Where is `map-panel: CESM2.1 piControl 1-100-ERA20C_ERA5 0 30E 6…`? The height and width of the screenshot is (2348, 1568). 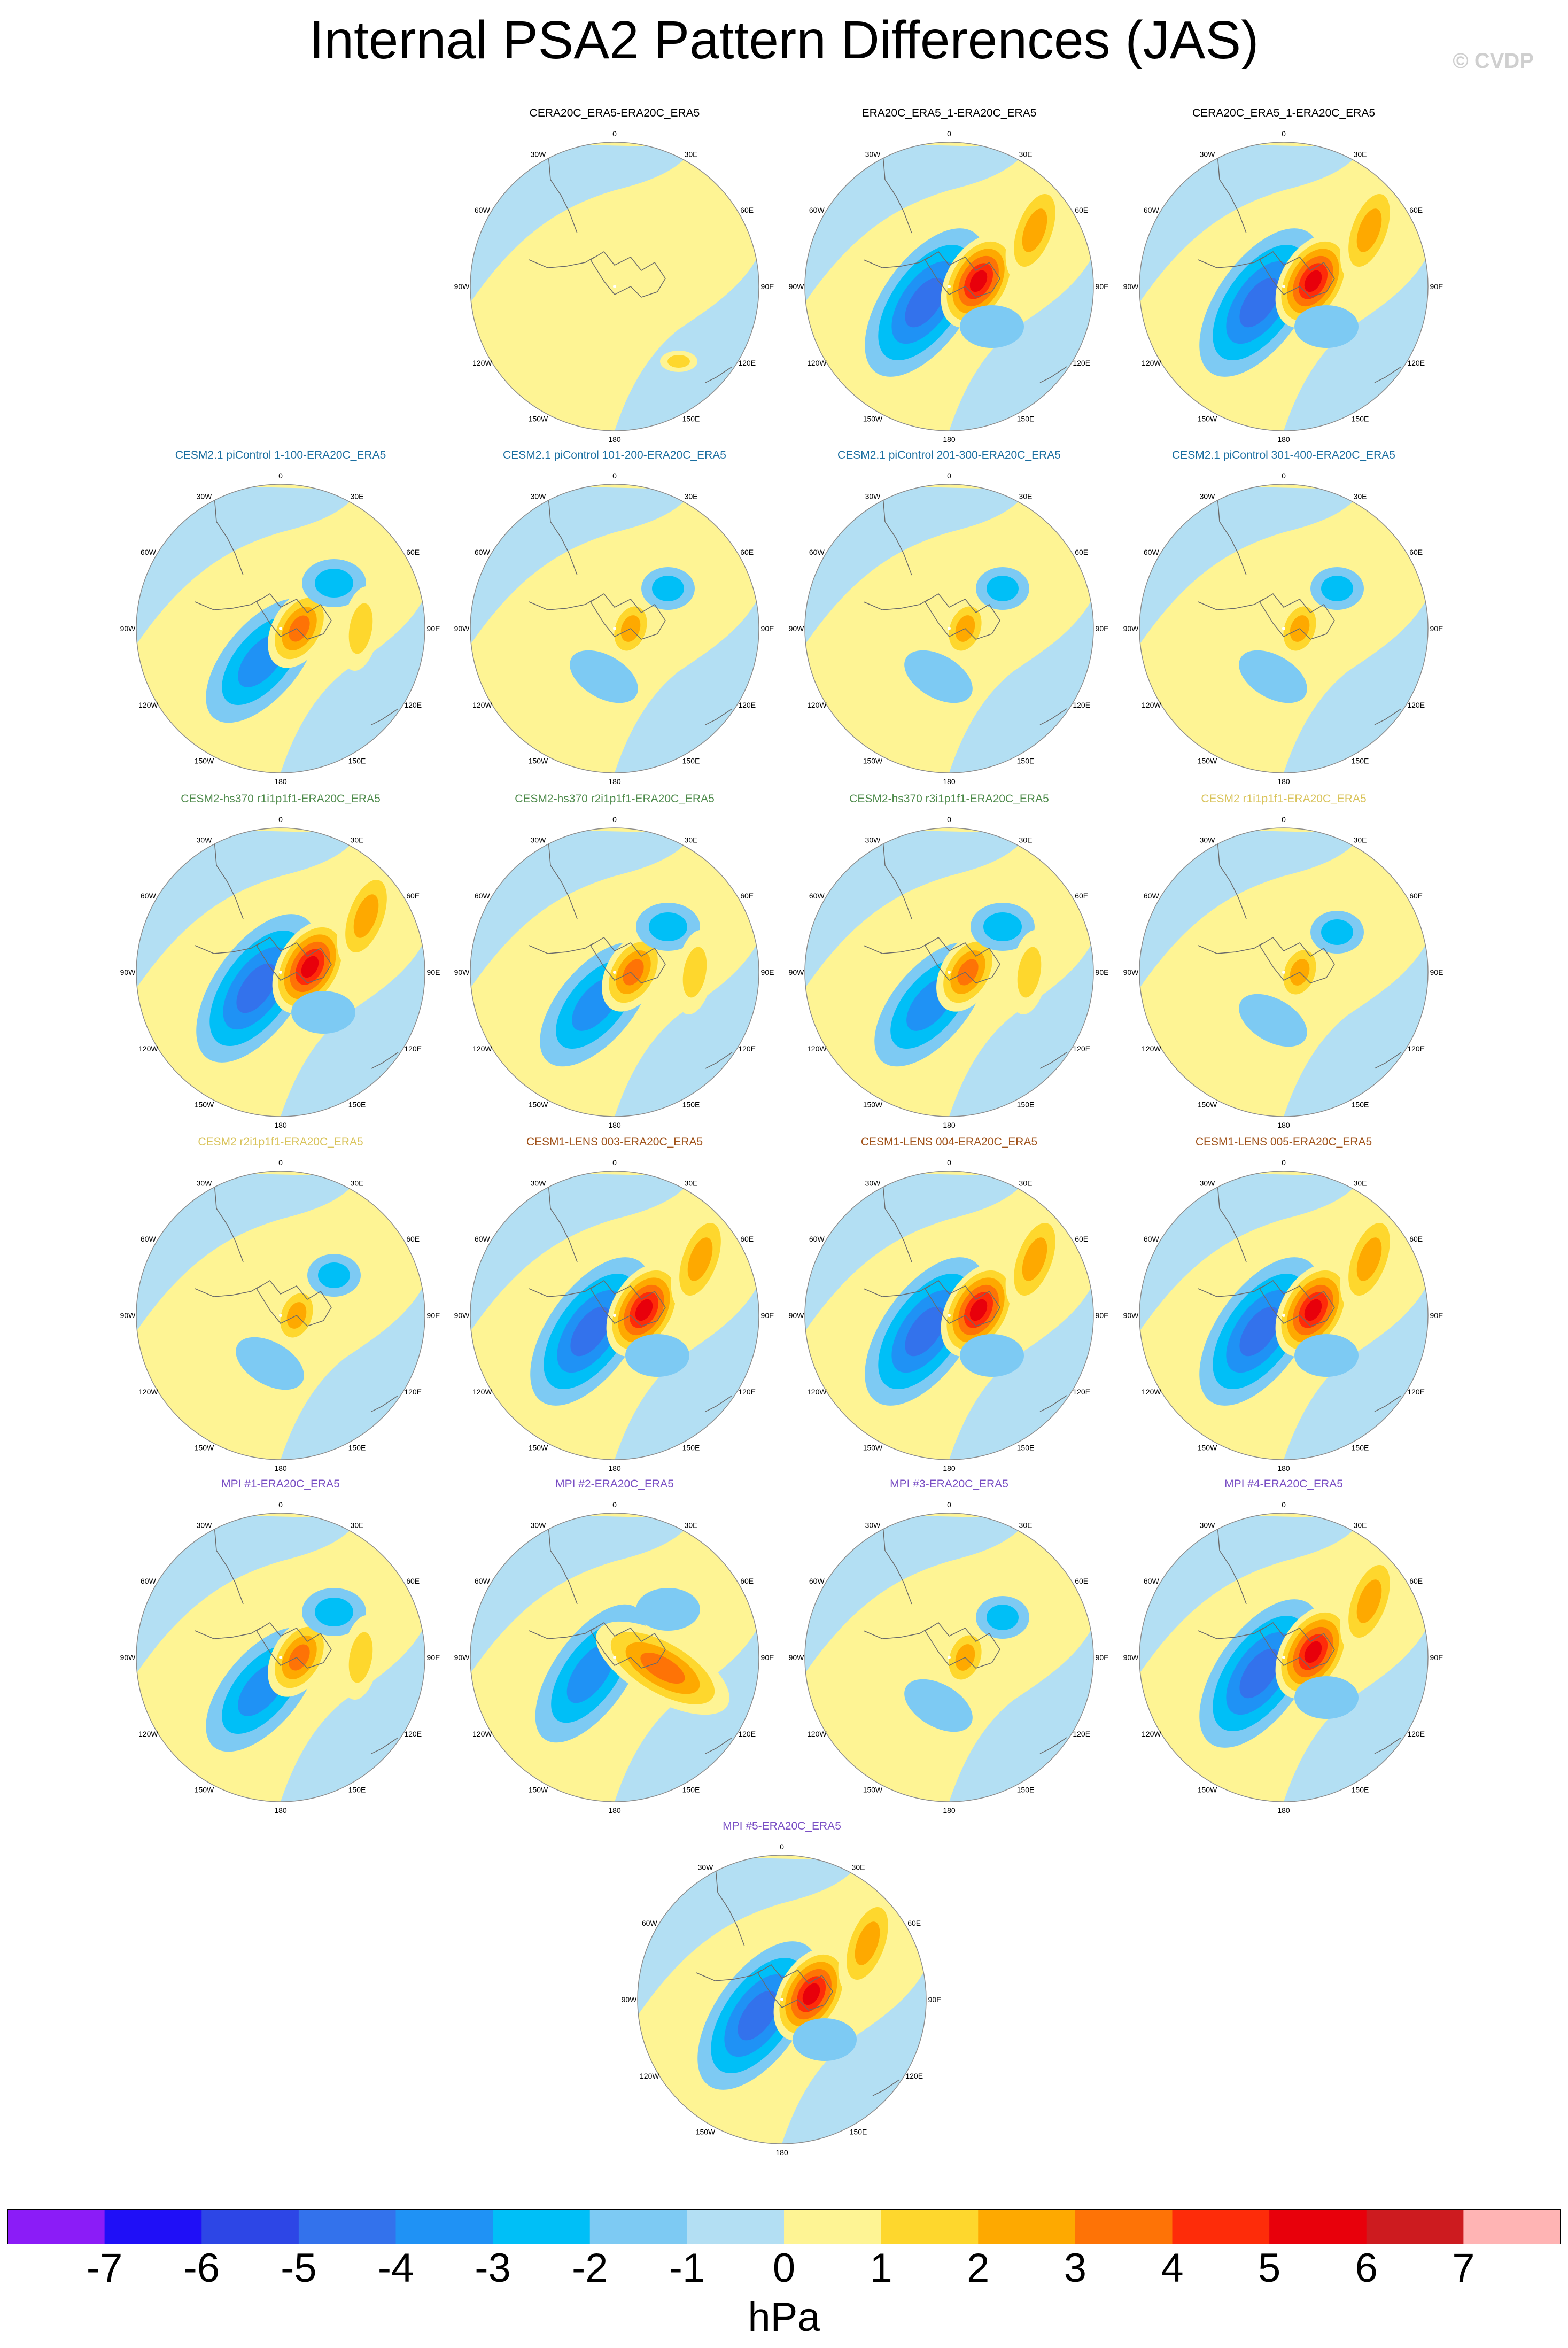 map-panel: CESM2.1 piControl 1-100-ERA20C_ERA5 0 30E 6… is located at coordinates (280, 617).